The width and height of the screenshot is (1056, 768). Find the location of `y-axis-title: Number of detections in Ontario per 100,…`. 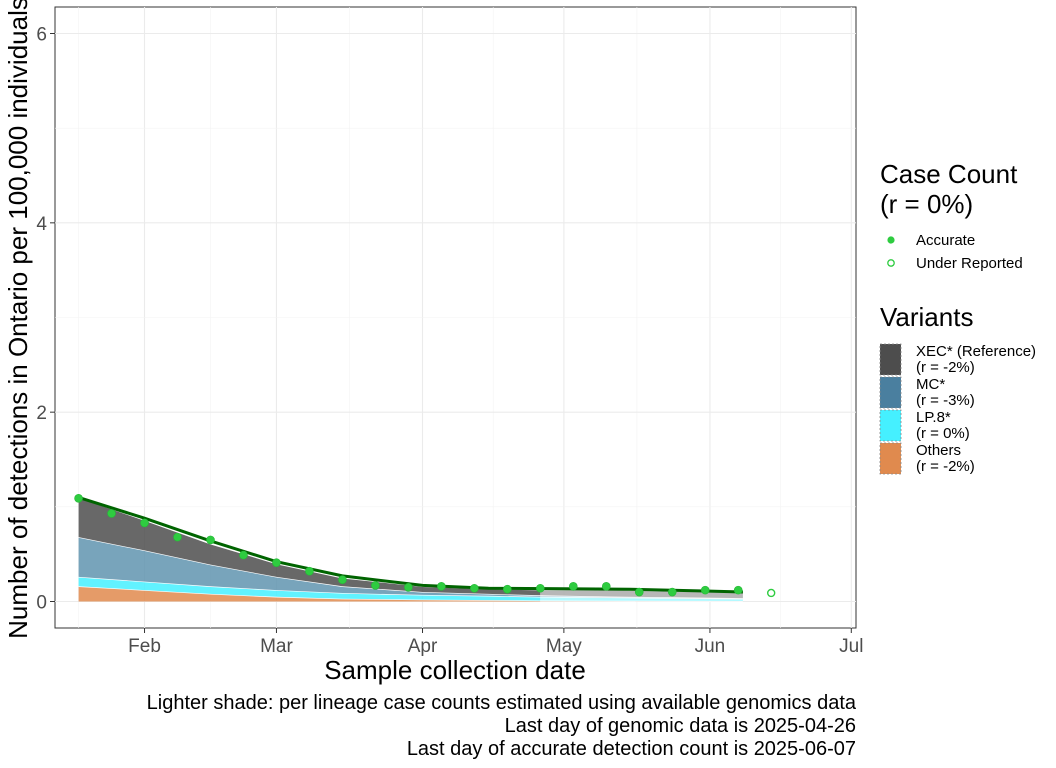

y-axis-title: Number of detections in Ontario per 100,… is located at coordinates (18, 319).